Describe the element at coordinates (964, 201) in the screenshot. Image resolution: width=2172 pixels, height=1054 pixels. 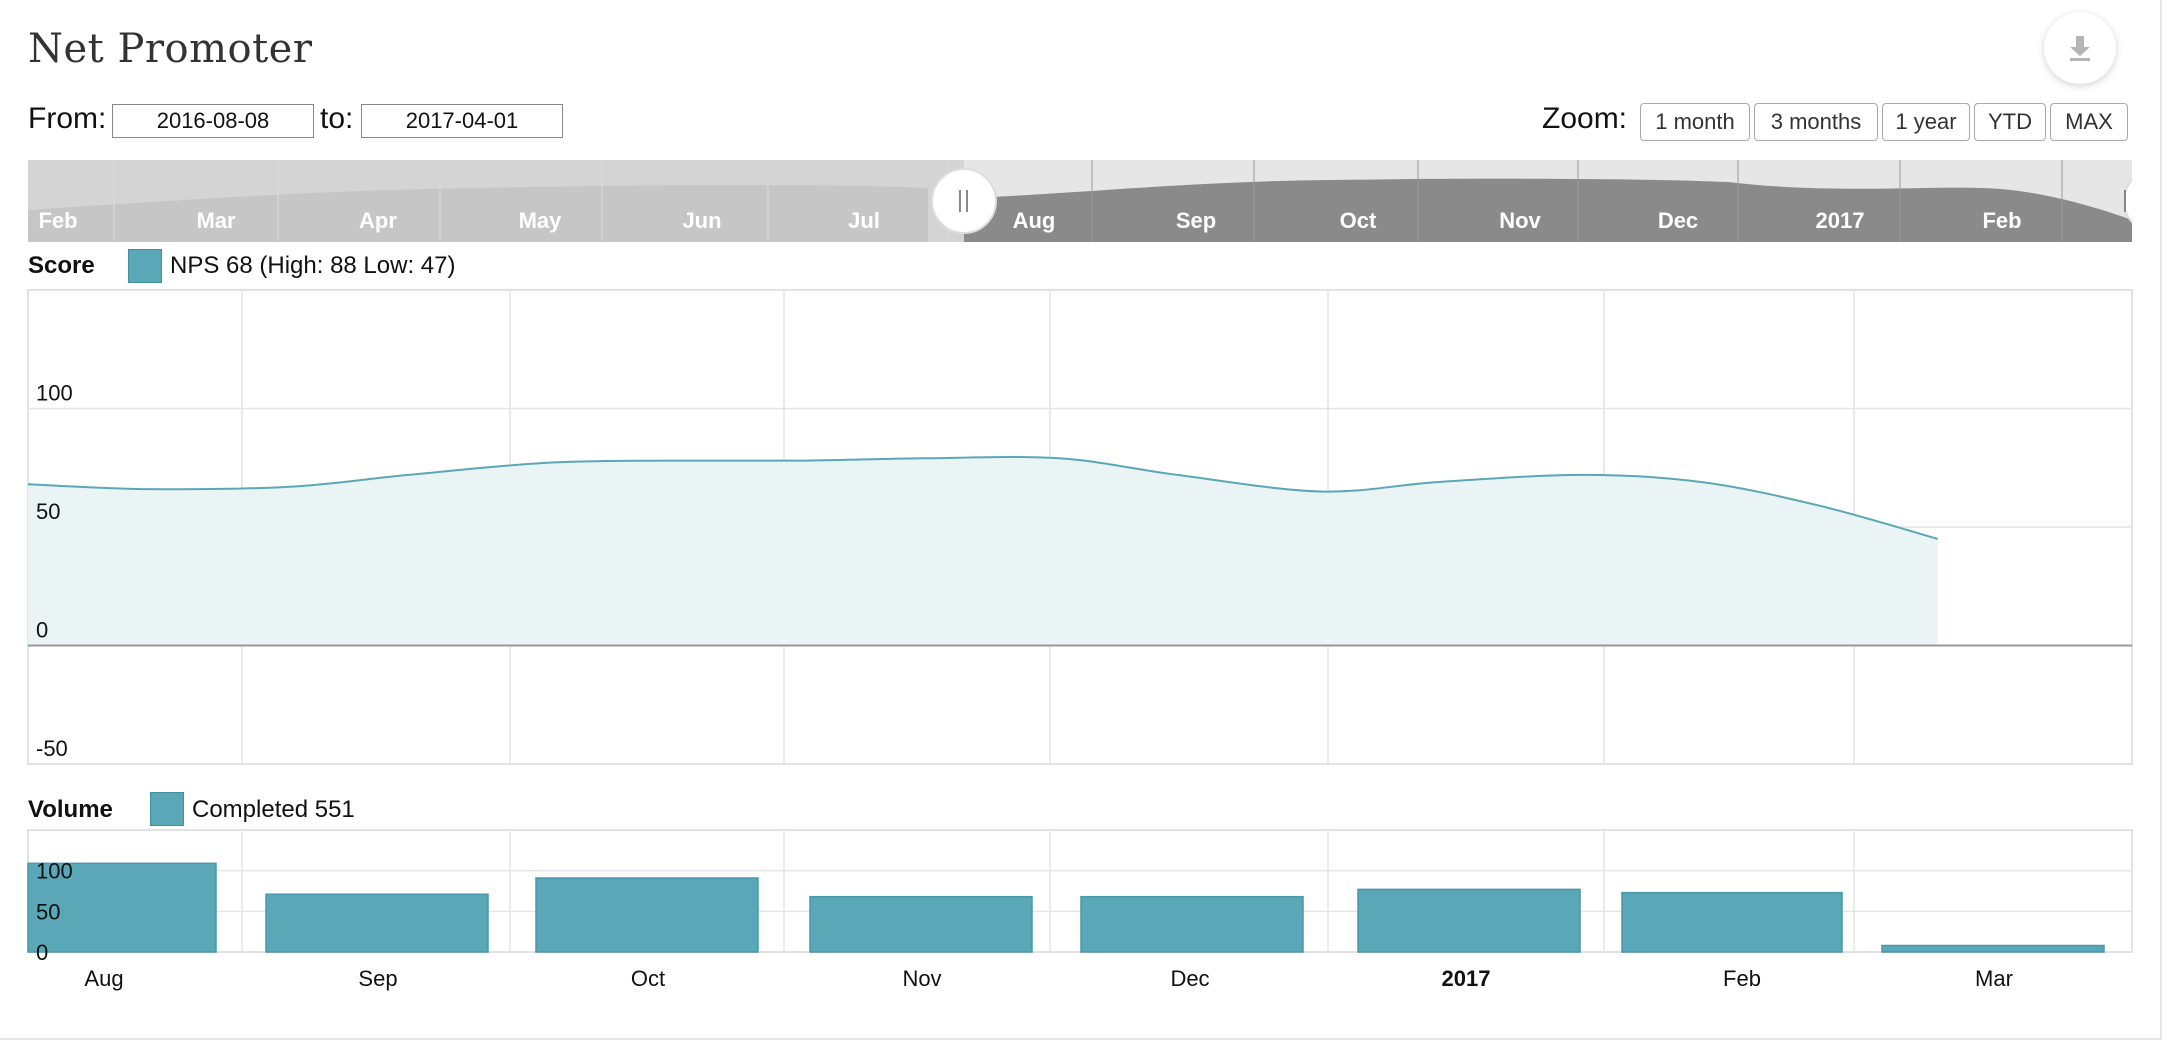
I see `navigator-left-handle` at that location.